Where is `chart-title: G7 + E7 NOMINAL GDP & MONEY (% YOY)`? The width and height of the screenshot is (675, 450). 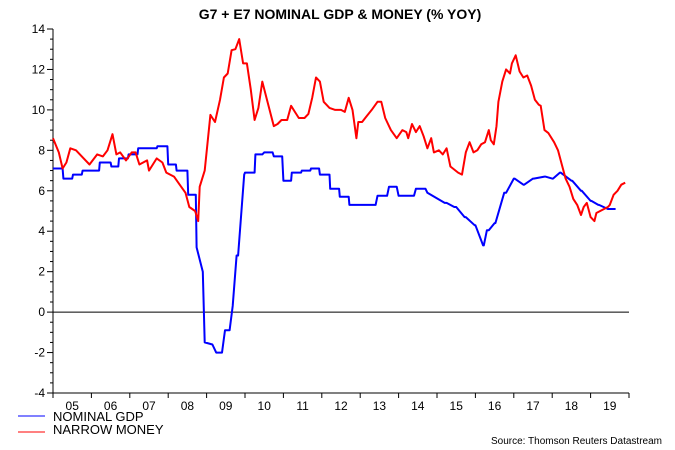 chart-title: G7 + E7 NOMINAL GDP & MONEY (% YOY) is located at coordinates (340, 14).